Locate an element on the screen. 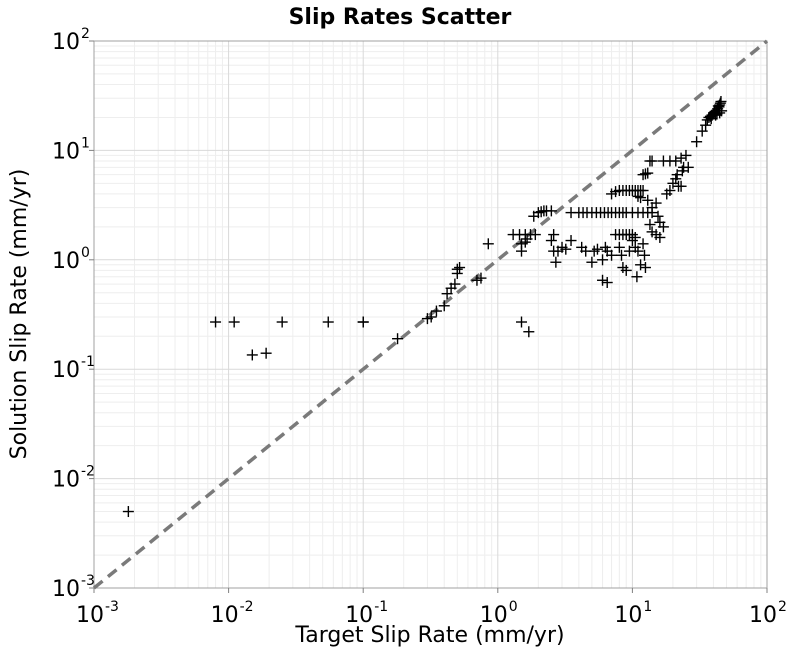 Image resolution: width=800 pixels, height=650 pixels. x-axis-label: Target Slip Rate (mm/yr) is located at coordinates (429, 635).